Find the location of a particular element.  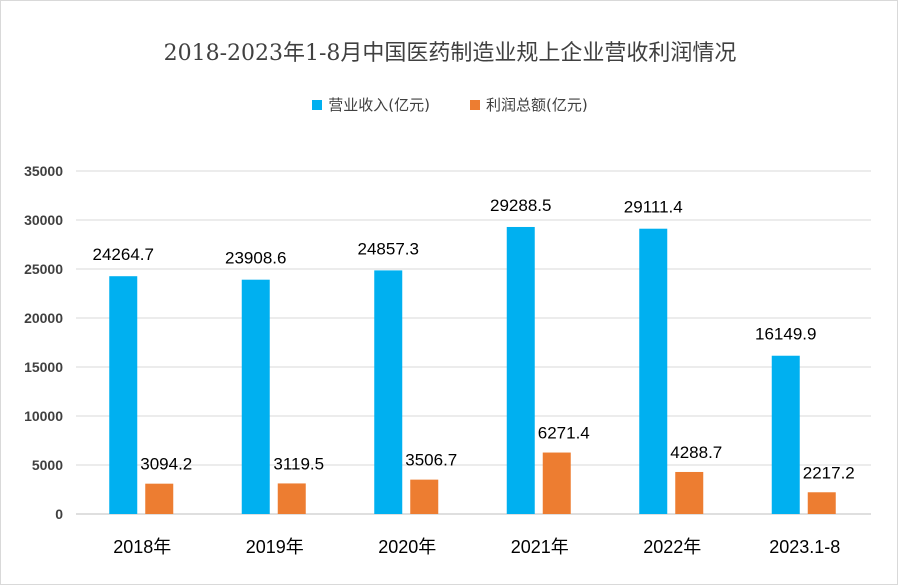

profit-data-label: 6271.4 is located at coordinates (564, 433).